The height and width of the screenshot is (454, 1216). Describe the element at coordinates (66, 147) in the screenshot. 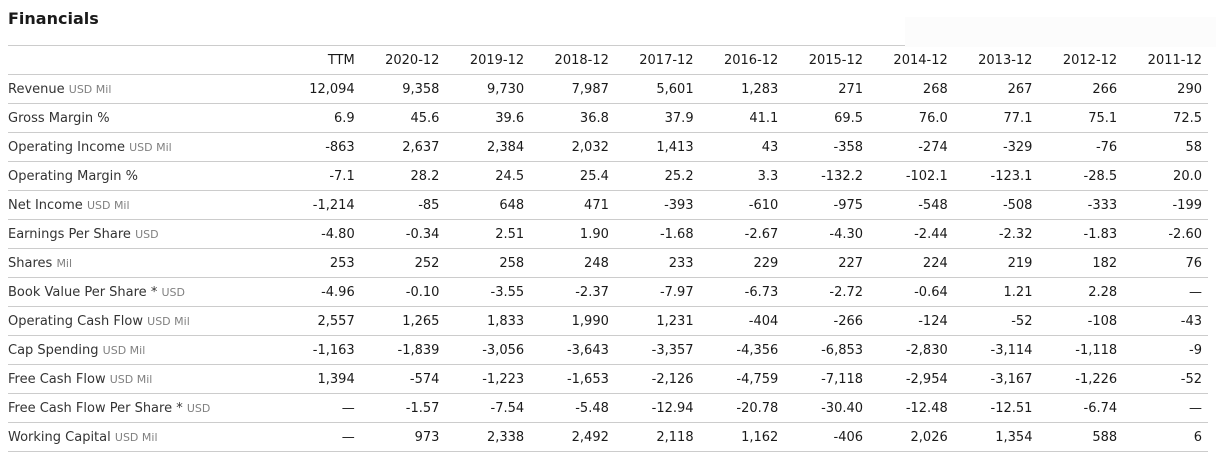

I see `row-label: Operating Income` at that location.